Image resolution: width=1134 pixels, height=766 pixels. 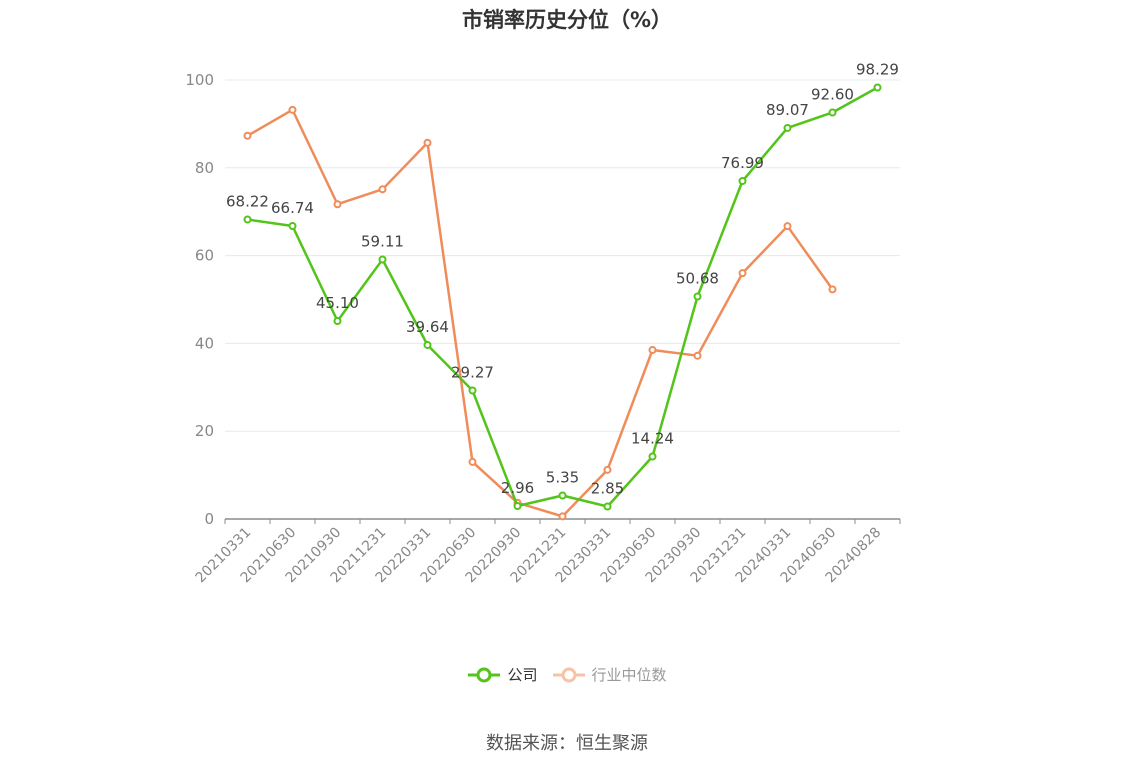 I want to click on y-axis: 0 20 40 60 80 100, so click(x=199, y=299).